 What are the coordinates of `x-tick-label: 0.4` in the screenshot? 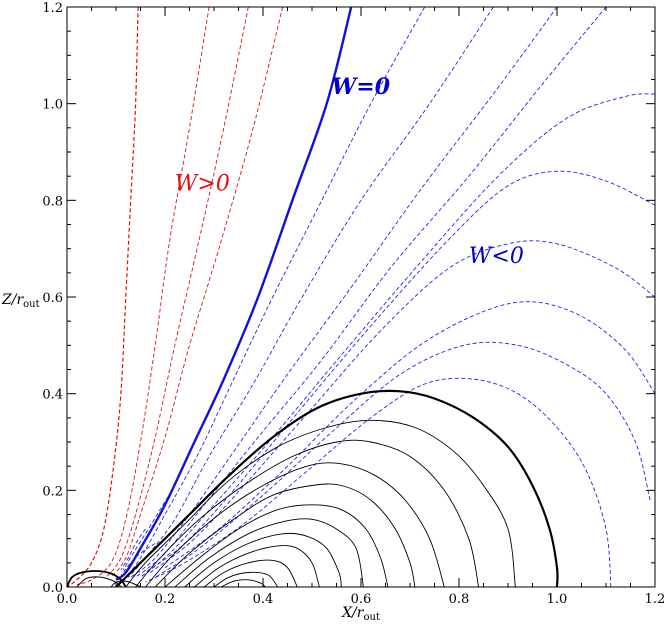 It's located at (263, 599).